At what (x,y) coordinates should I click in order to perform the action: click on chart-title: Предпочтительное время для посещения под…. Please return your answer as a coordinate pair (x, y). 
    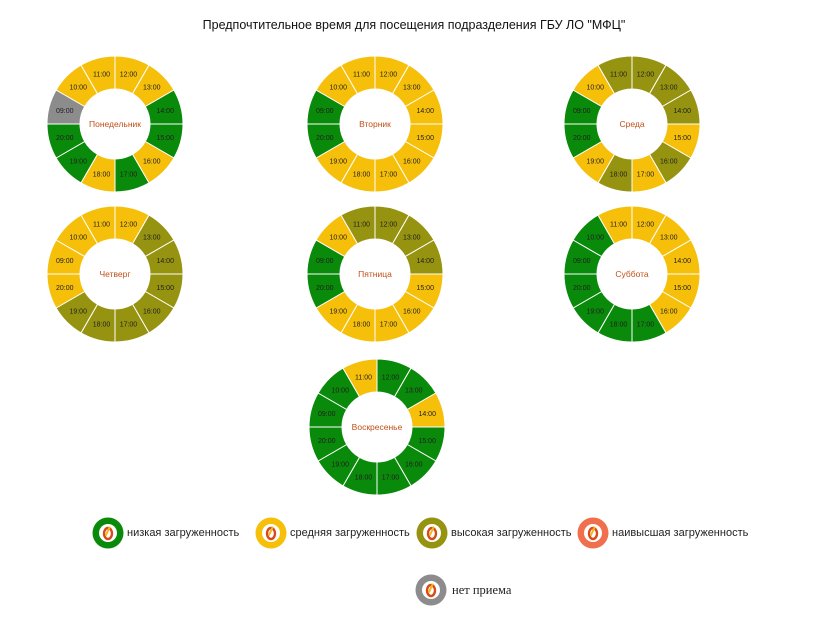
    Looking at the image, I should click on (414, 25).